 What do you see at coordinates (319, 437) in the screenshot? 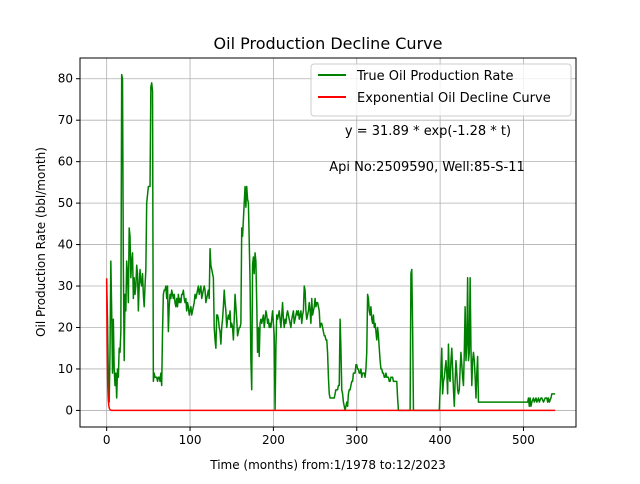
I see `x-axis-ticks: 0 100 200 300 400 500` at bounding box center [319, 437].